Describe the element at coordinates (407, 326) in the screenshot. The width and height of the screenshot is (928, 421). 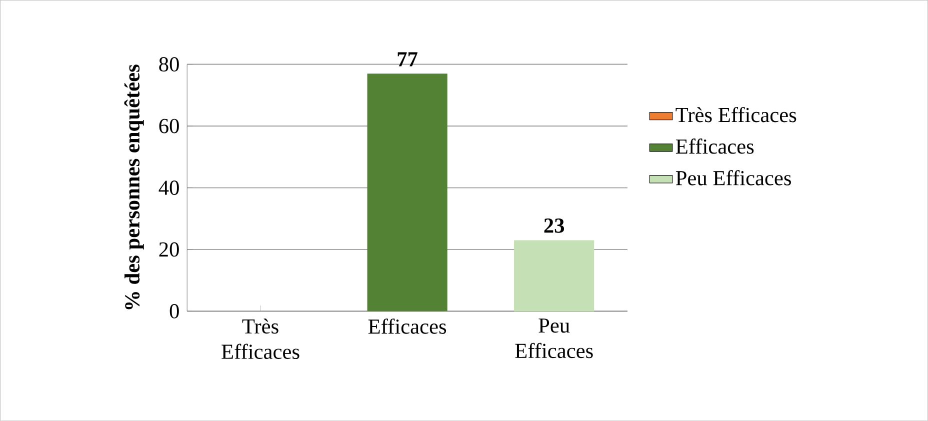
I see `x-tick-label: Efficaces` at that location.